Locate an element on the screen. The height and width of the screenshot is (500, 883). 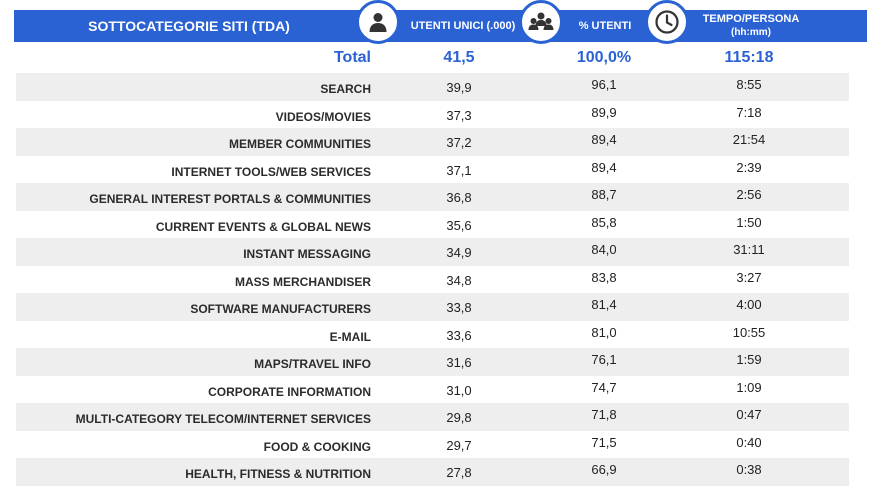
row-percent-users: 88,7 is located at coordinates (604, 194).